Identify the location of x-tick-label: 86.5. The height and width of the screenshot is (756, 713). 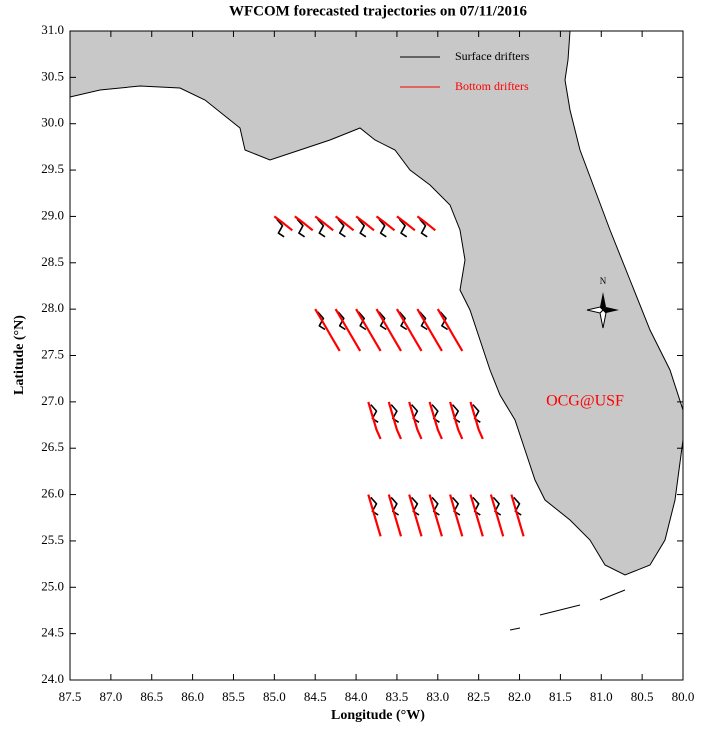
(151, 696).